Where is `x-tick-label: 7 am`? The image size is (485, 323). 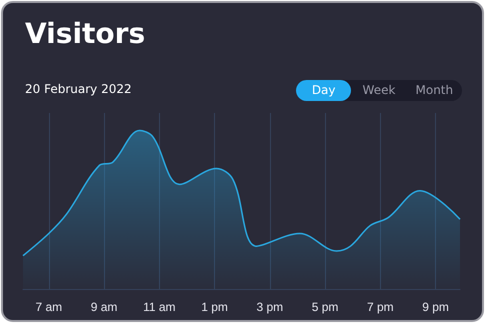 x-tick-label: 7 am is located at coordinates (48, 307).